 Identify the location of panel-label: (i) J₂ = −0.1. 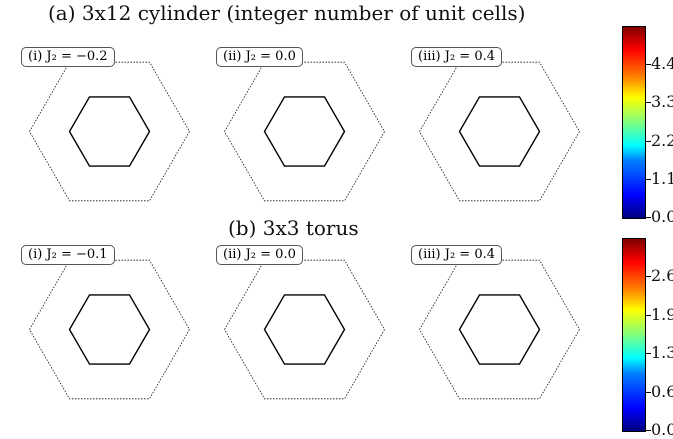
(68, 255).